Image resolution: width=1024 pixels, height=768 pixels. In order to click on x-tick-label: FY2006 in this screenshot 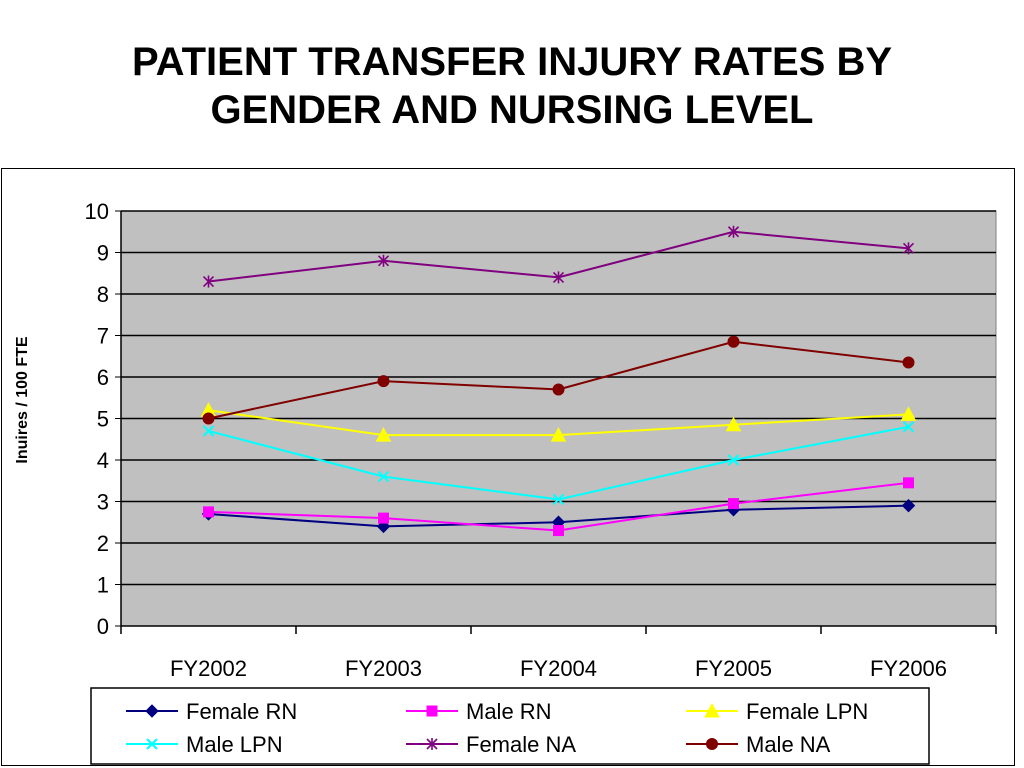, I will do `click(908, 668)`.